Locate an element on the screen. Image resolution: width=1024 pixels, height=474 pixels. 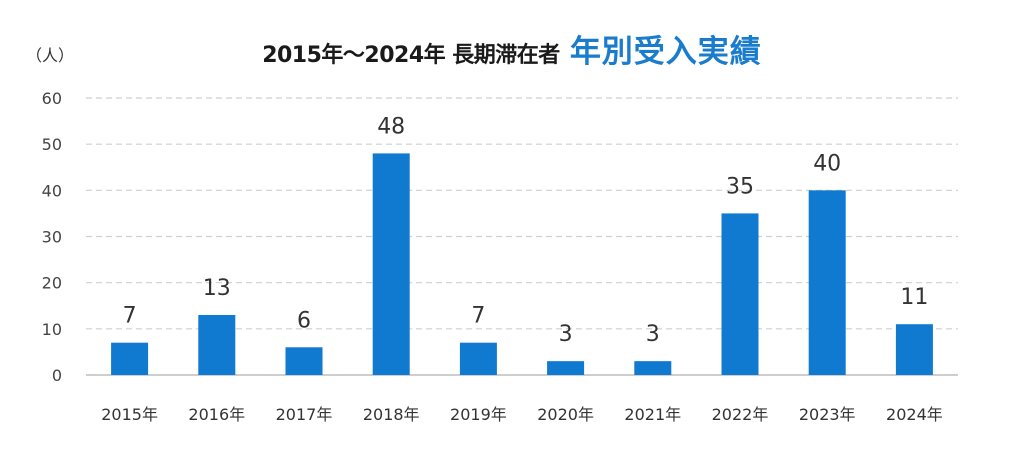
y-tick-label: 10 is located at coordinates (52, 329).